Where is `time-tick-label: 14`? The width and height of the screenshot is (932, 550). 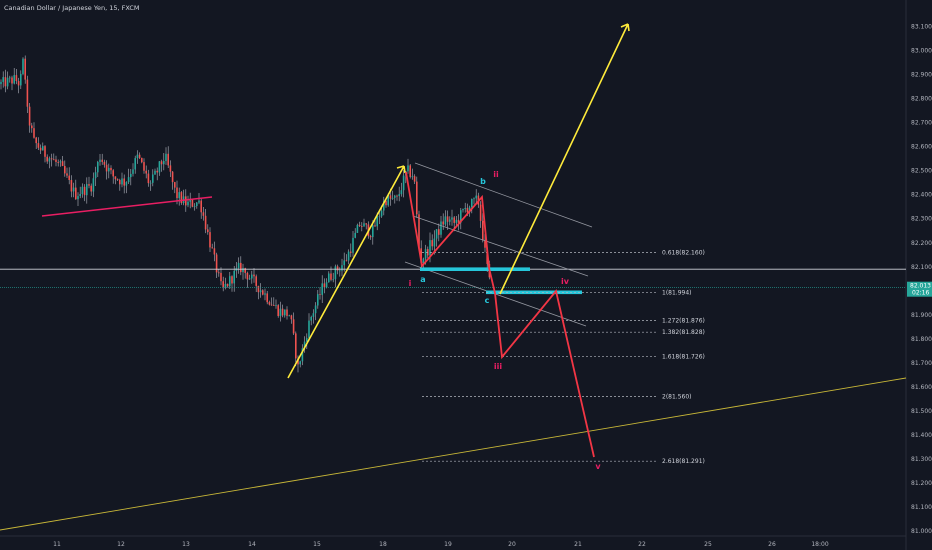 time-tick-label: 14 is located at coordinates (252, 544).